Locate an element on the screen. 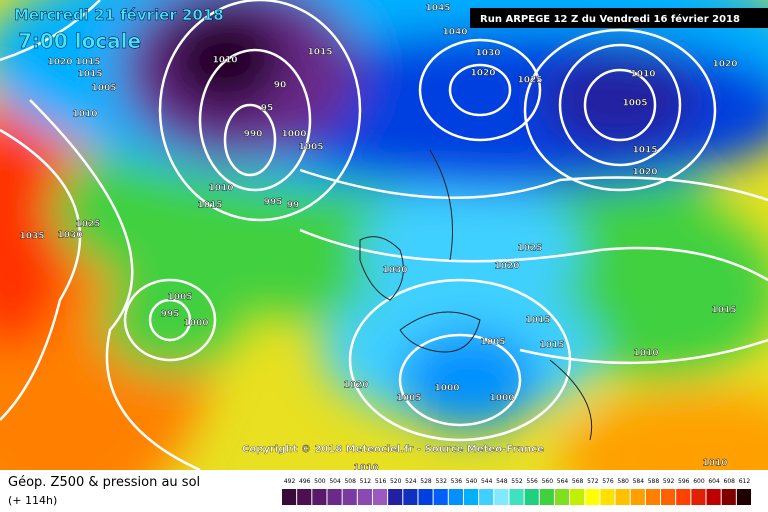  isobar-label: 90 is located at coordinates (280, 86).